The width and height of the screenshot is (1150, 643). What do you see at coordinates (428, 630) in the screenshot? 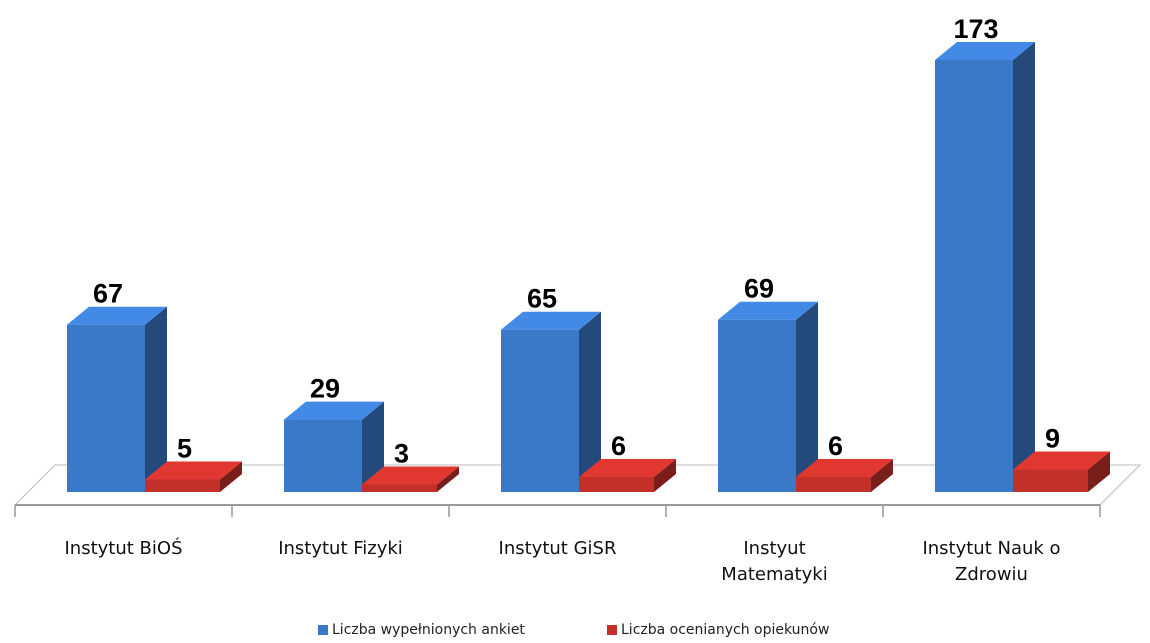
I see `legend-label: Liczba wypełnionych ankiet` at bounding box center [428, 630].